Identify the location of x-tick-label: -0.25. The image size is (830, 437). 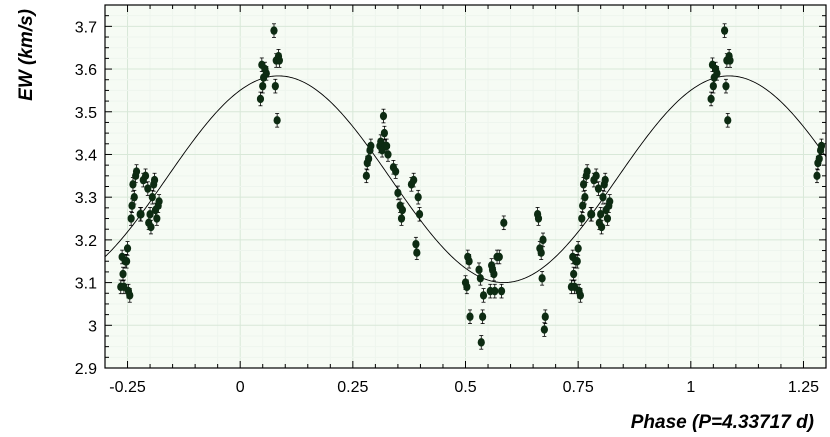
(127, 387).